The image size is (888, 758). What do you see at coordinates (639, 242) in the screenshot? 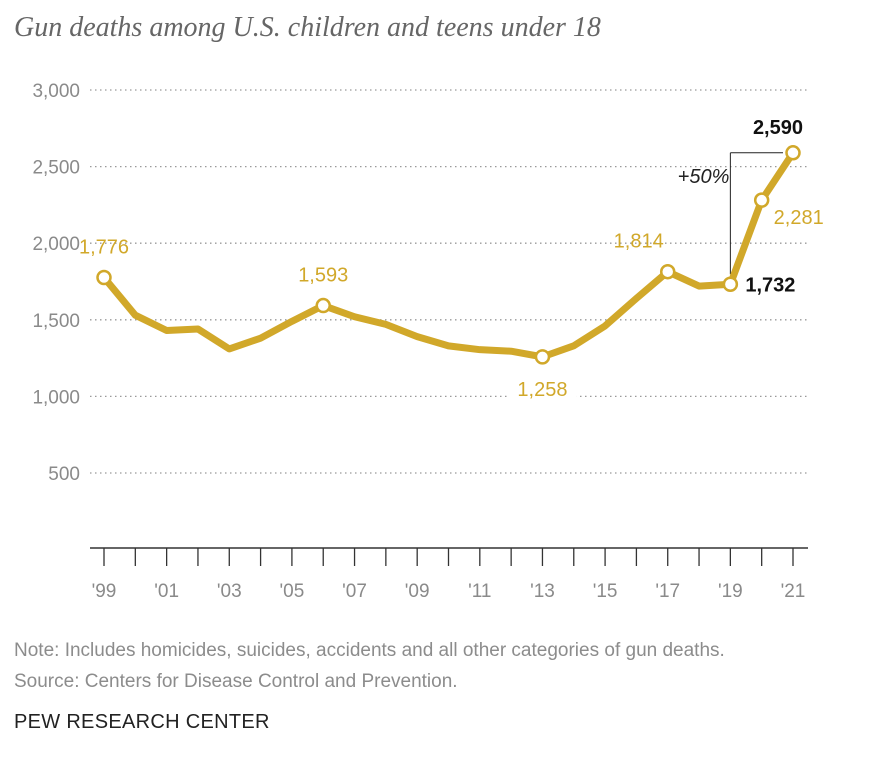
I see `data-label: 1,814` at bounding box center [639, 242].